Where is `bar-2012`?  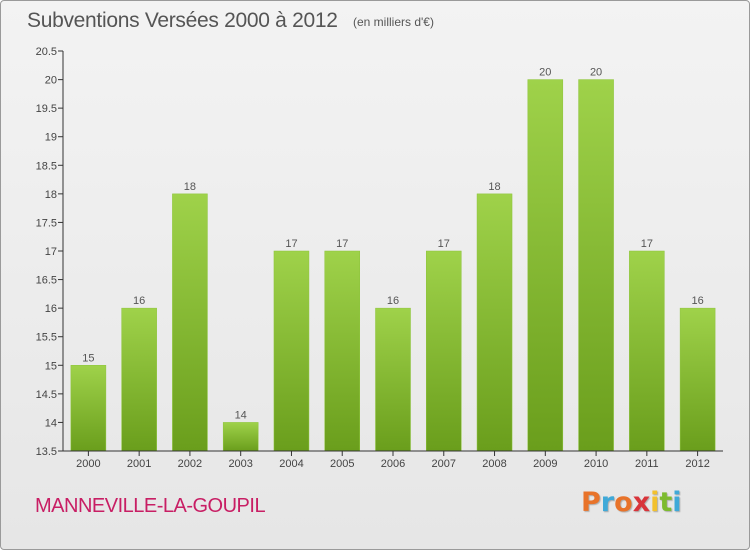
bar-2012 is located at coordinates (697, 379).